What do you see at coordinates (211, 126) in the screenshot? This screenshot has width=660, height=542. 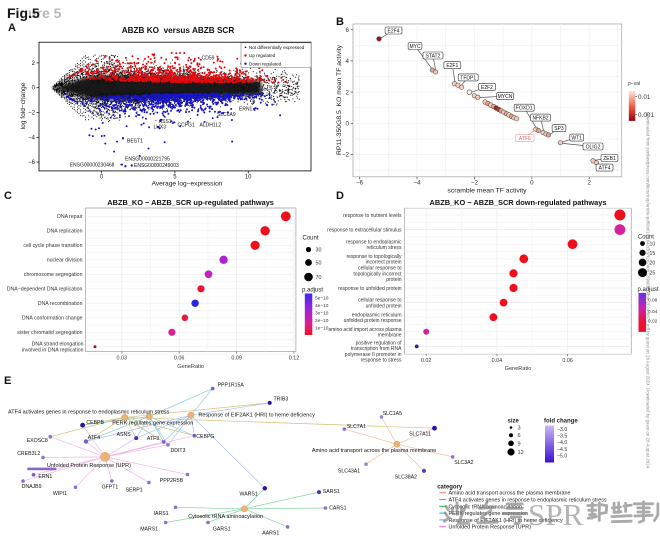 I see `svg-text: ALDH1L2` at bounding box center [211, 126].